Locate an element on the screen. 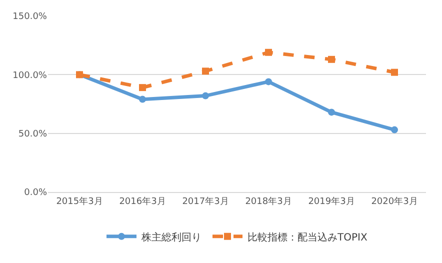 The image size is (442, 263). x-tick-label: 2020年3月 is located at coordinates (394, 201).